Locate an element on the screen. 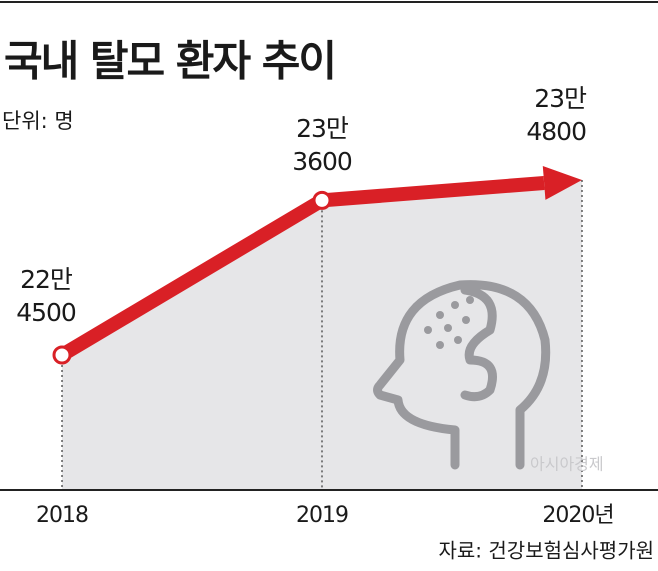 The height and width of the screenshot is (571, 658). x-tick-label: 2018 is located at coordinates (62, 515).